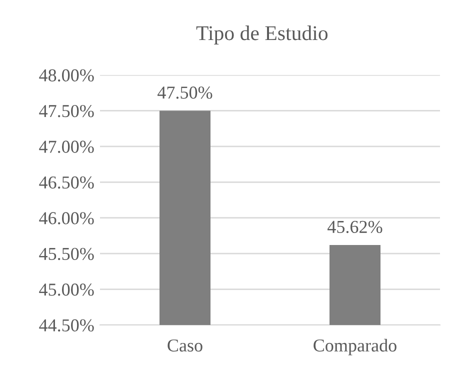  Describe the element at coordinates (66, 254) in the screenshot. I see `y-tick-label: 45.50%` at that location.